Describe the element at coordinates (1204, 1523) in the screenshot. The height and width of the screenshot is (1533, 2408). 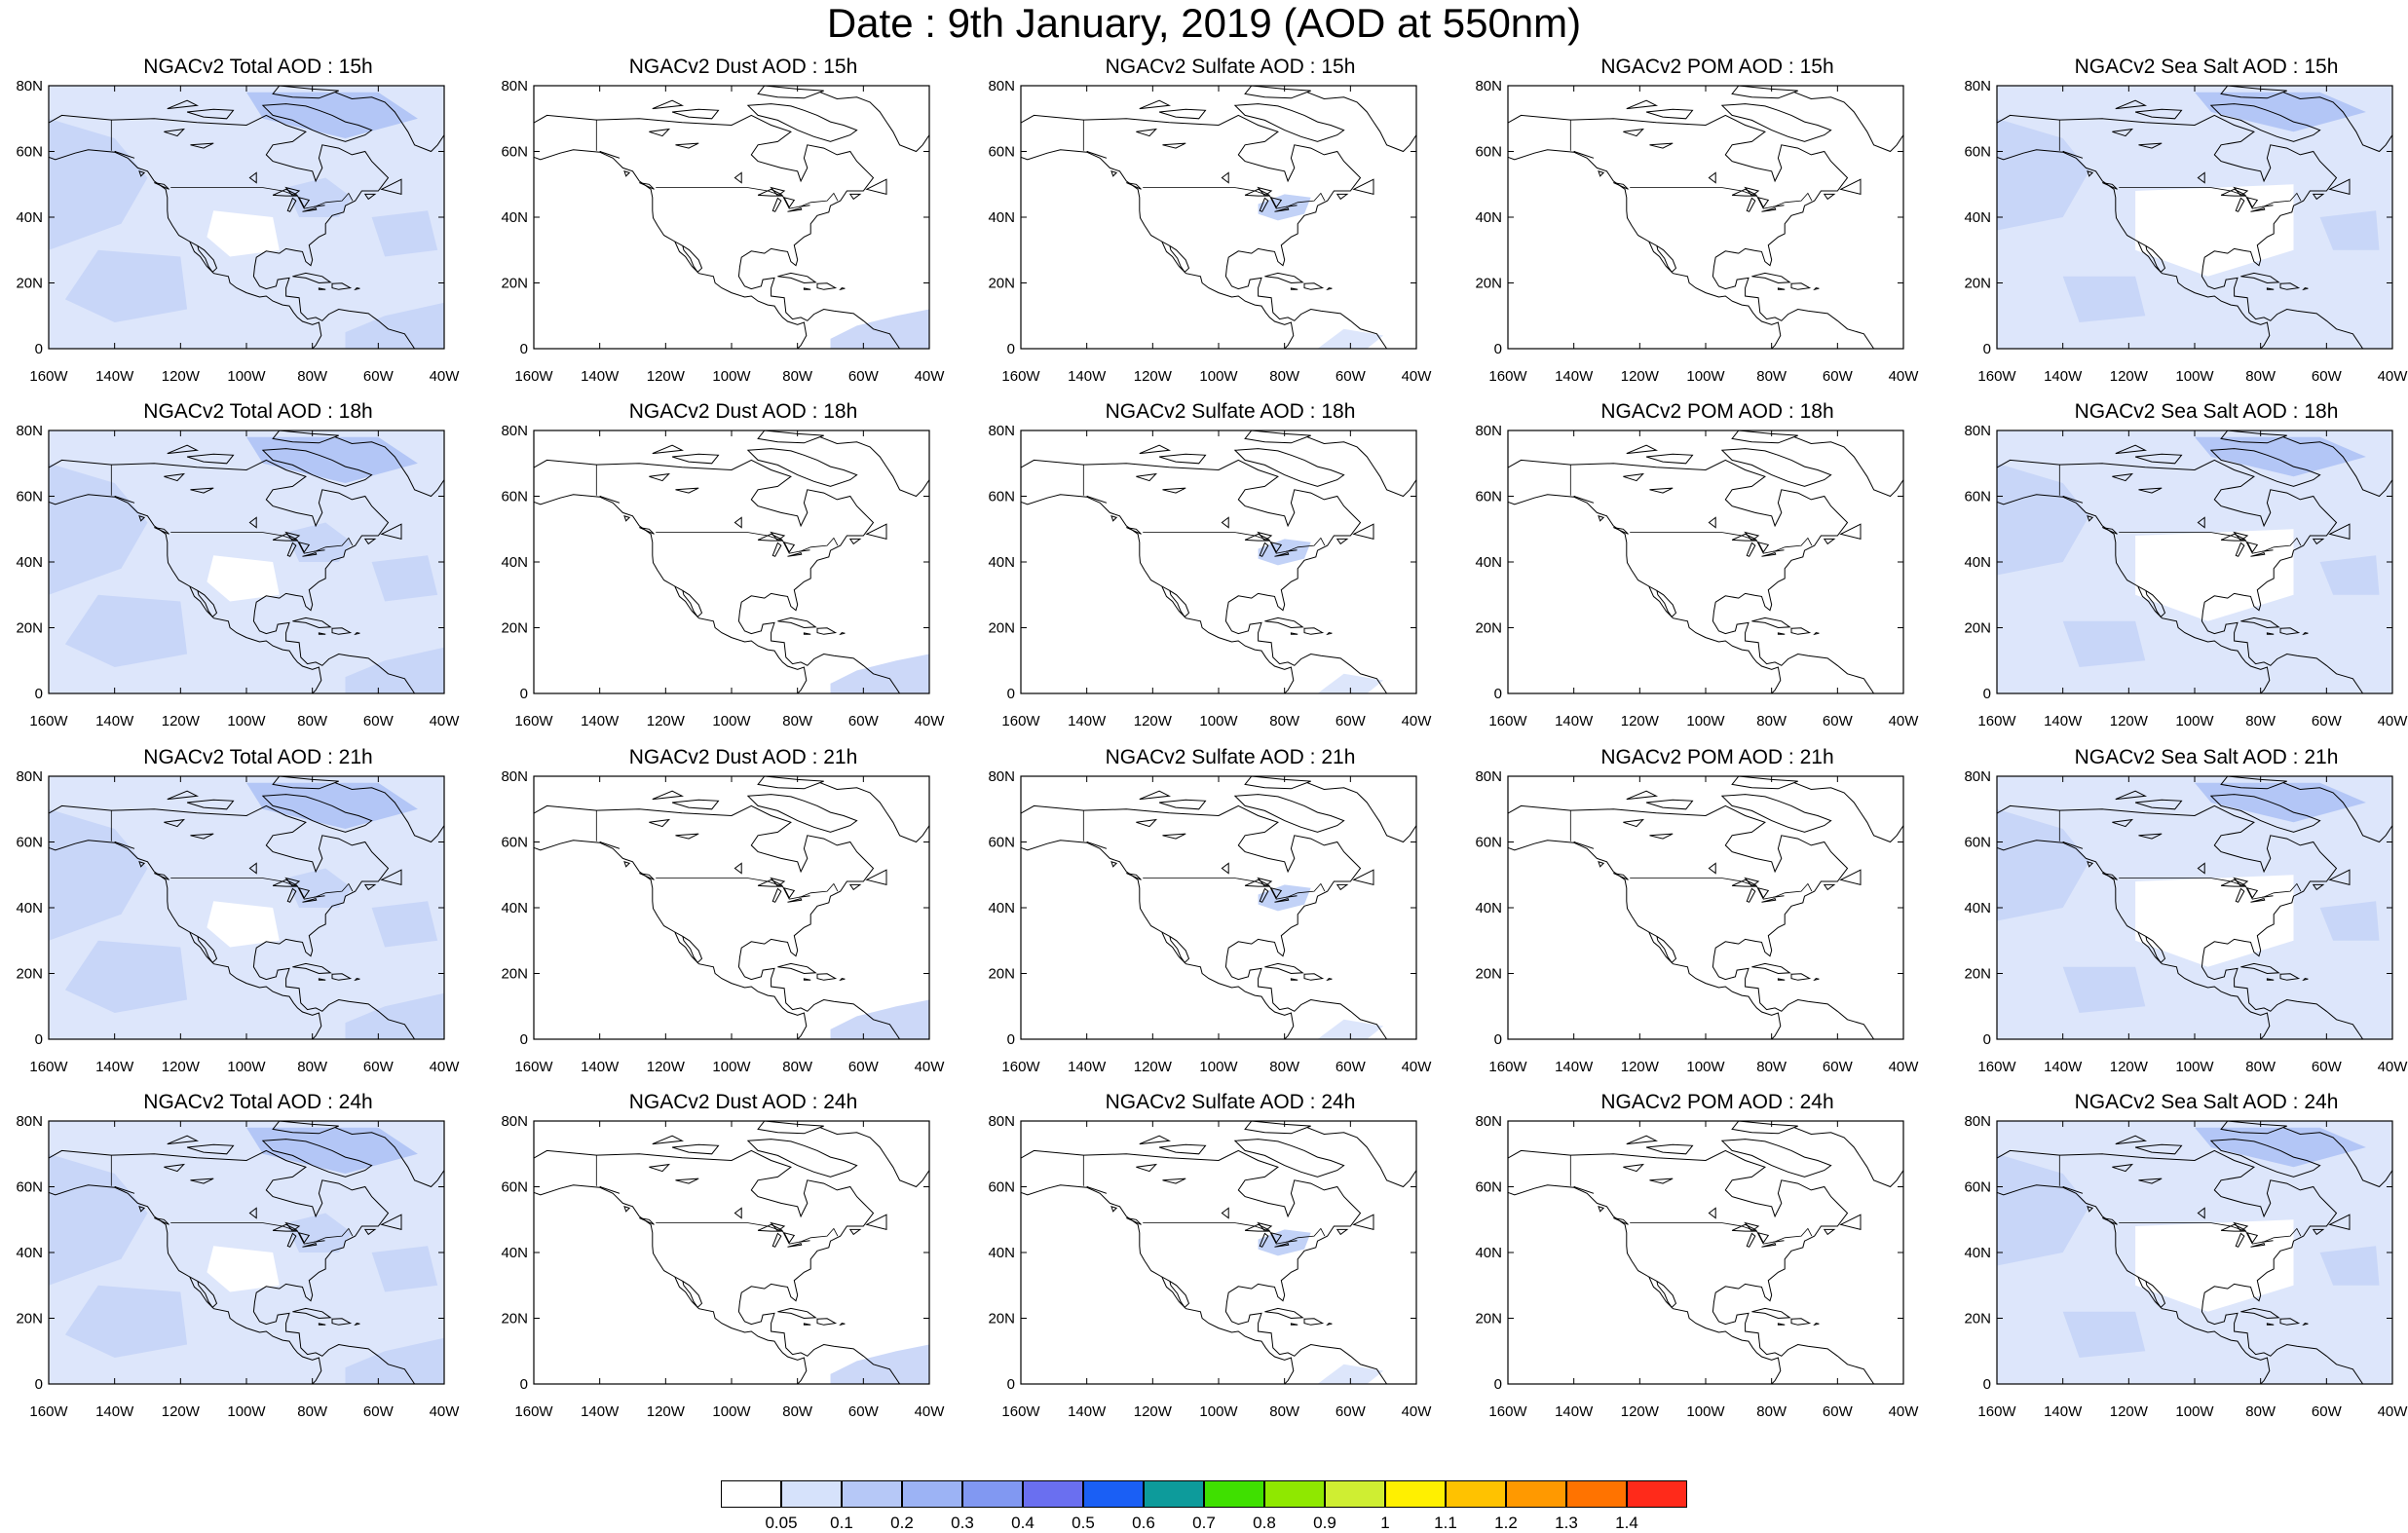
I see `colorbar-label: 0.7` at that location.